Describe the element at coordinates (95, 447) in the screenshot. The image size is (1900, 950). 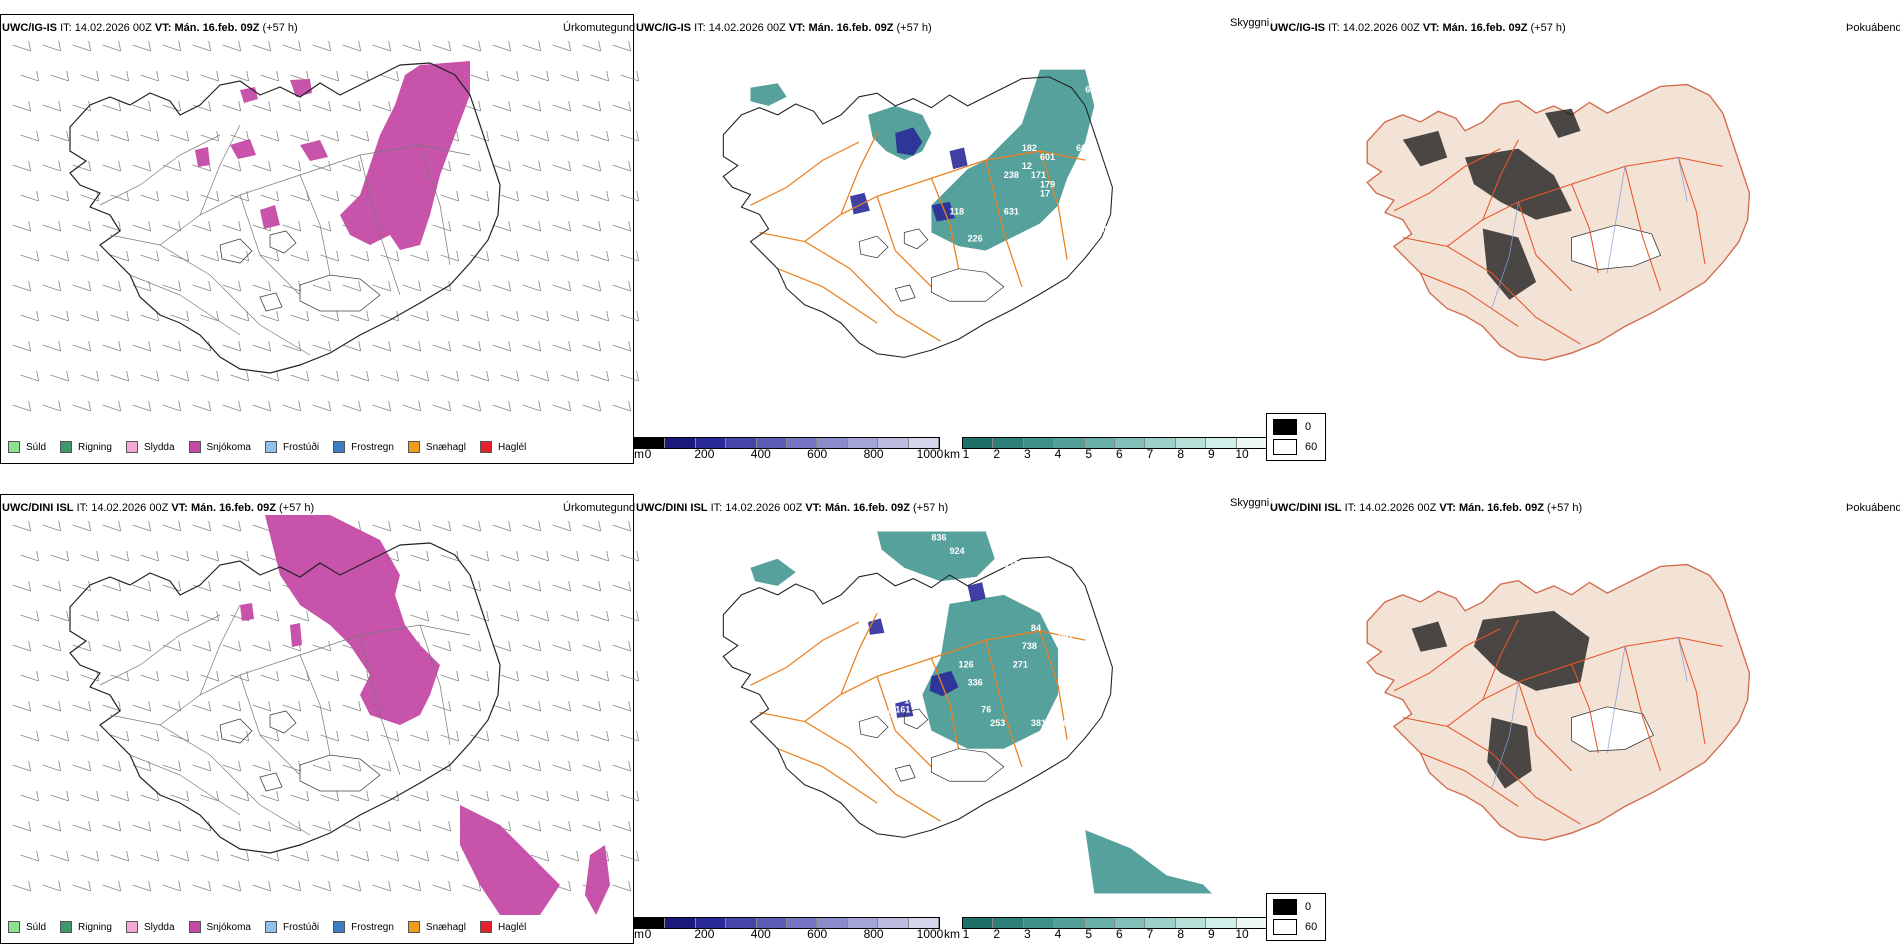
I see `precip-legend-label: Rigning` at that location.